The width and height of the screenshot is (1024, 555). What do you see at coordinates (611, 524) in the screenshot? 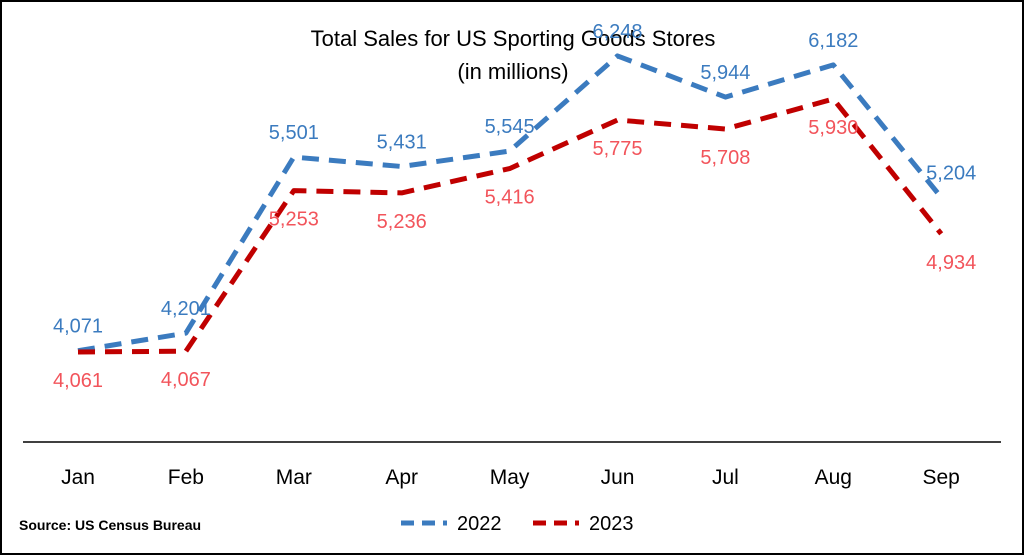
I see `legend-label-2023: 2023` at bounding box center [611, 524].